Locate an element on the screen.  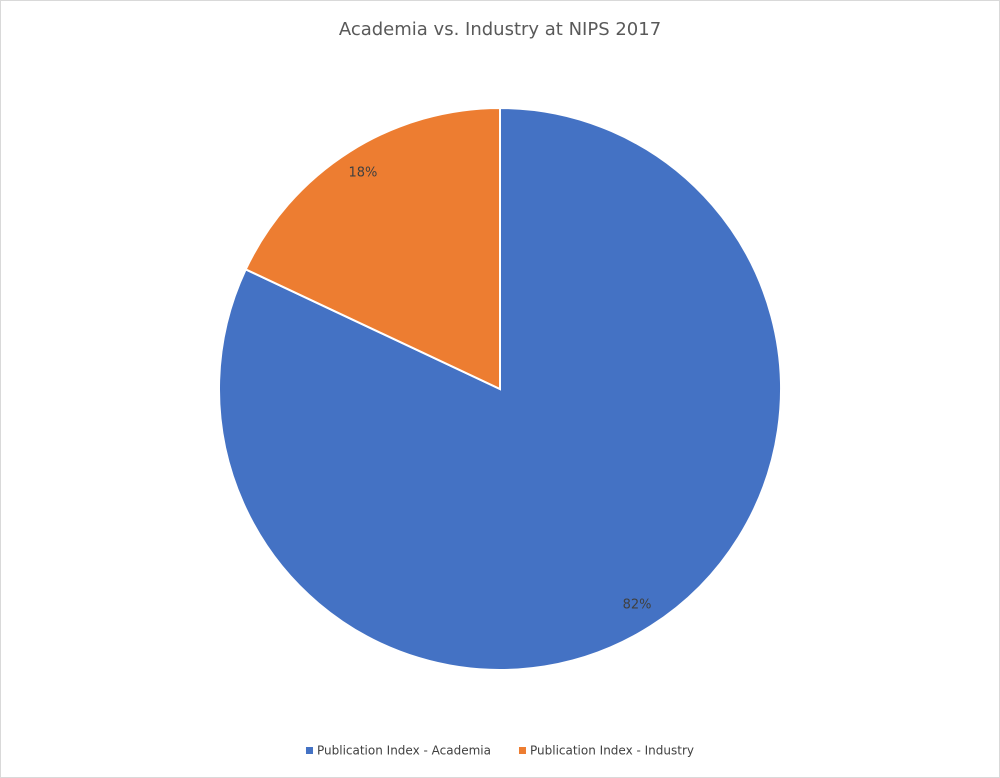
chart-title: Academia vs. Industry at NIPS 2017 is located at coordinates (500, 29).